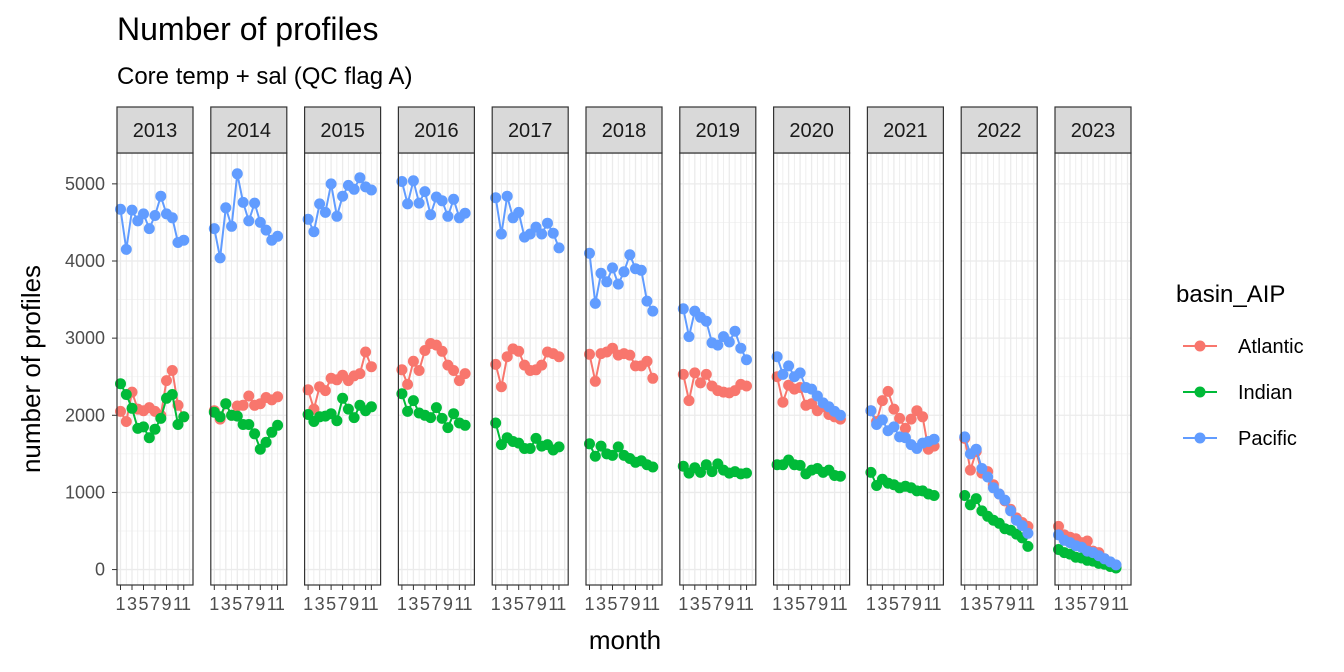  I want to click on x-axis-title: month, so click(625, 640).